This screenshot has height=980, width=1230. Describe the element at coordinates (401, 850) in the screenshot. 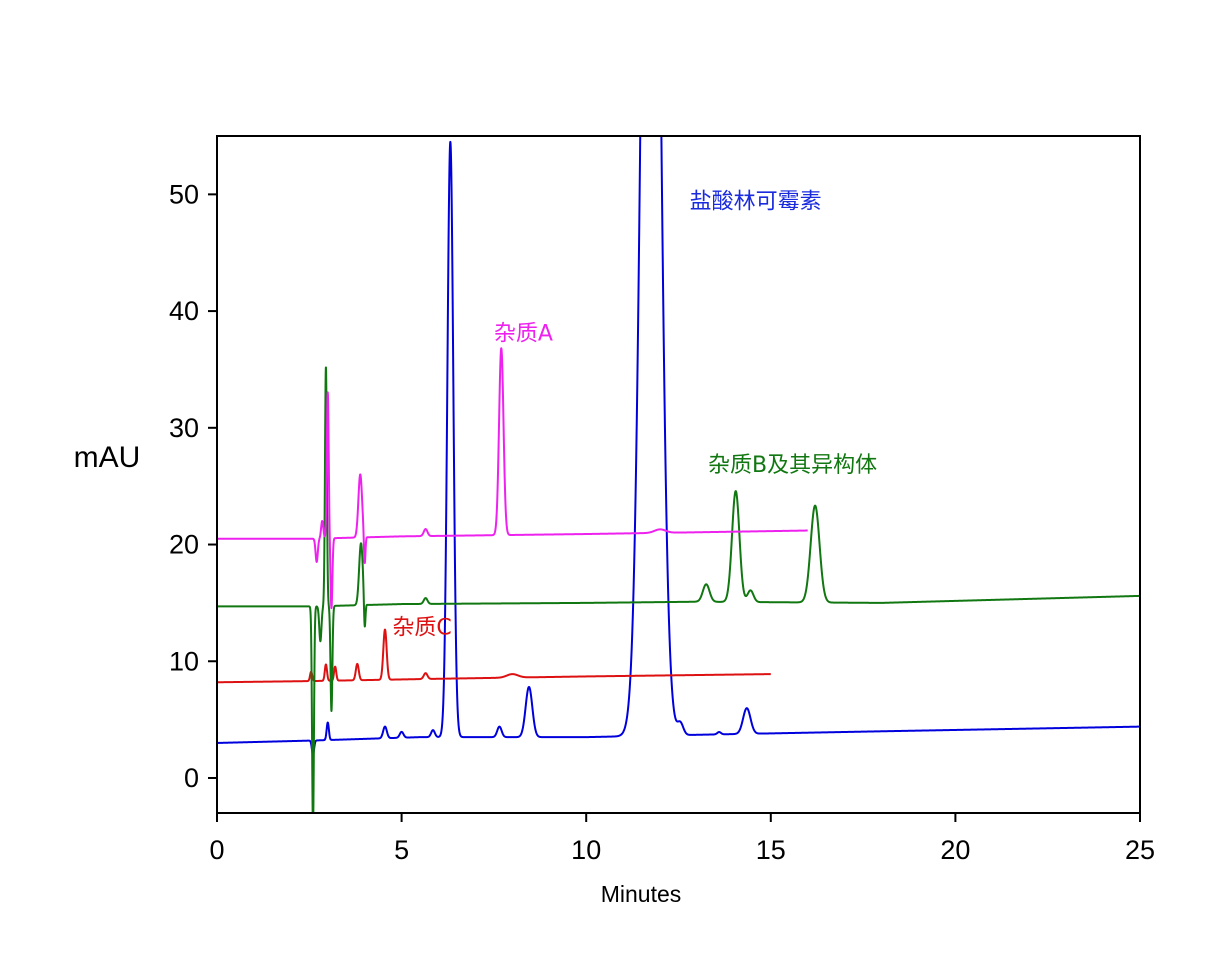

I see `x-tick-label: 5` at that location.